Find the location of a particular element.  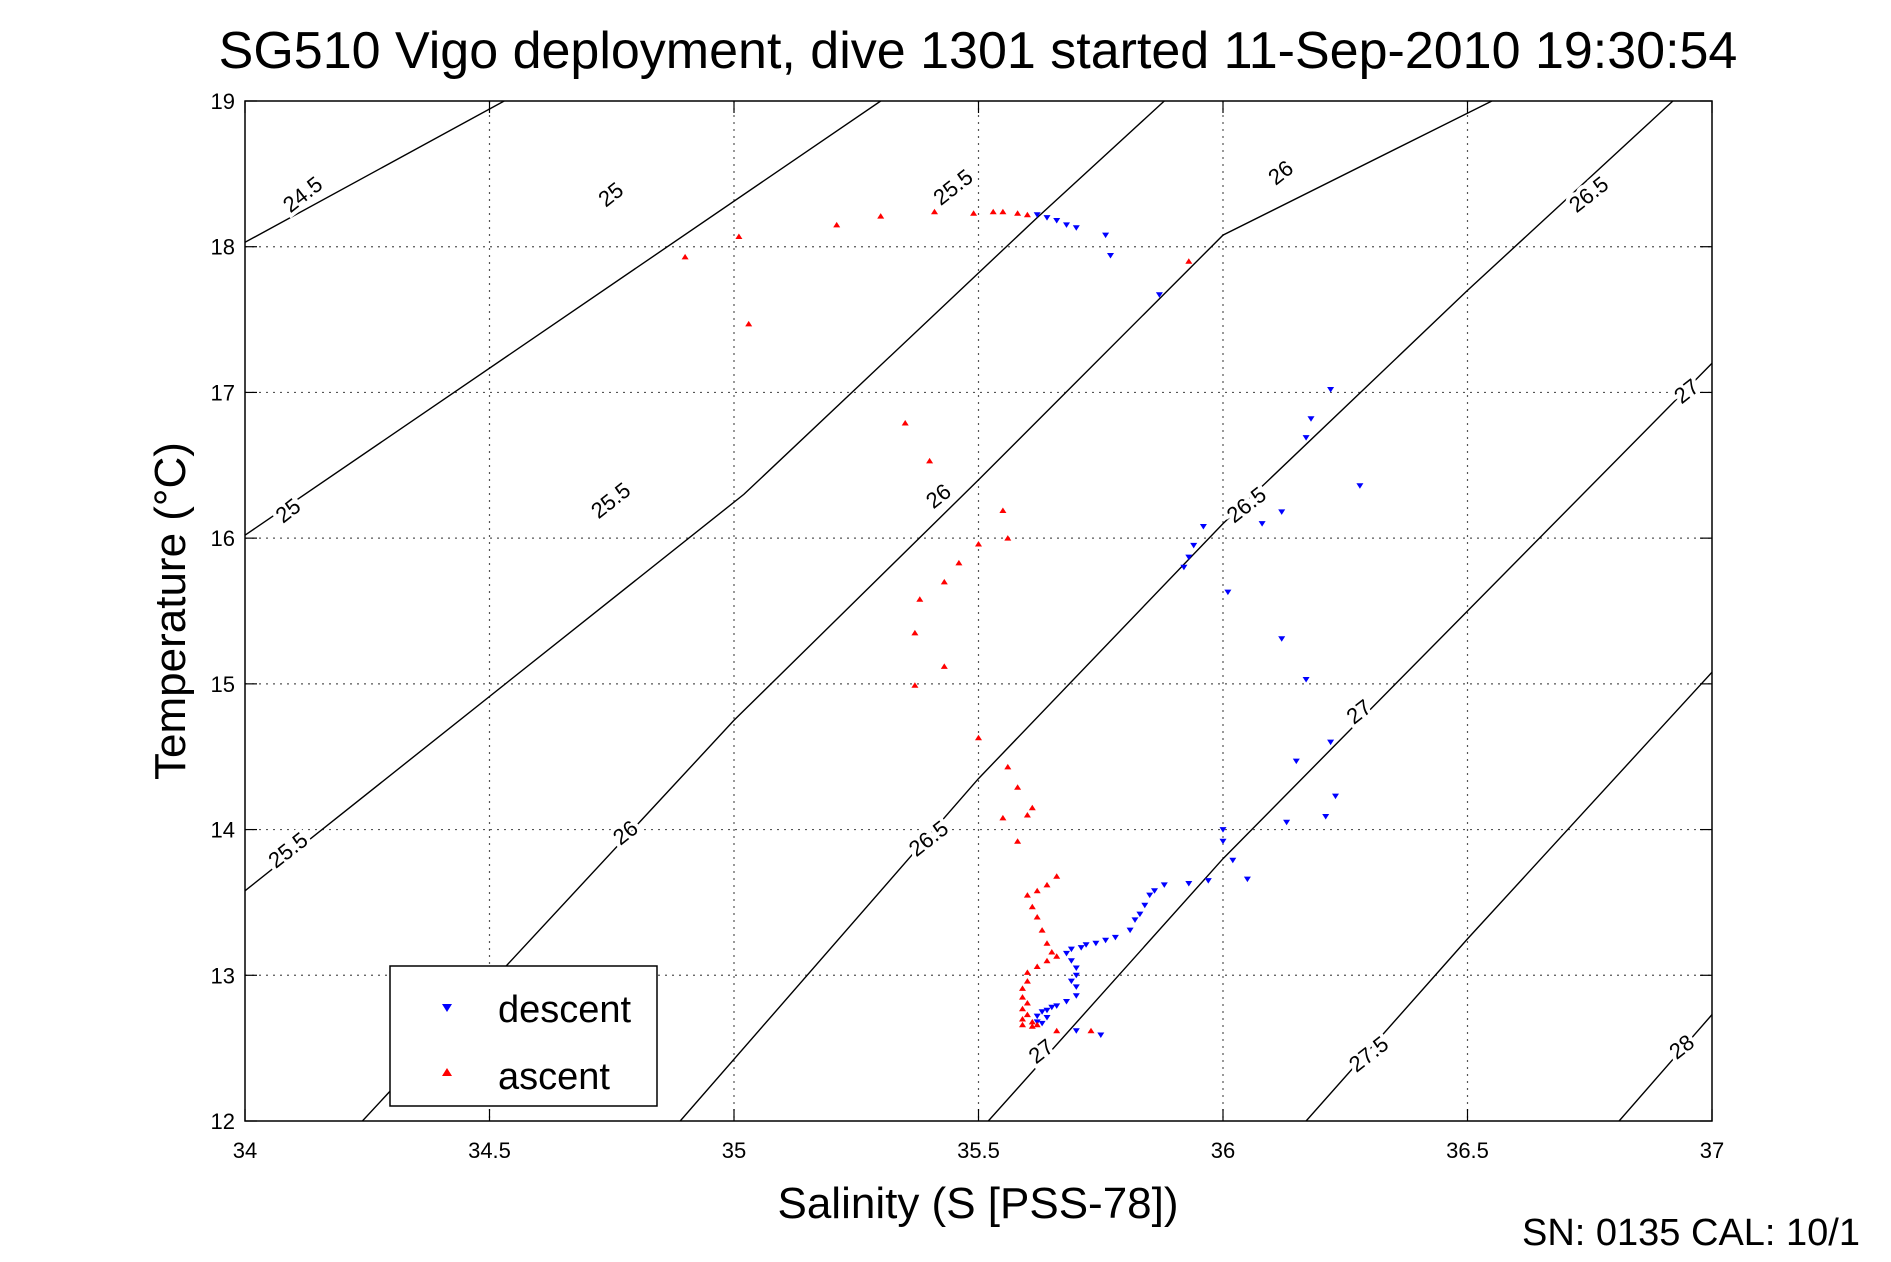

y-tick-label: 18 is located at coordinates (223, 247).